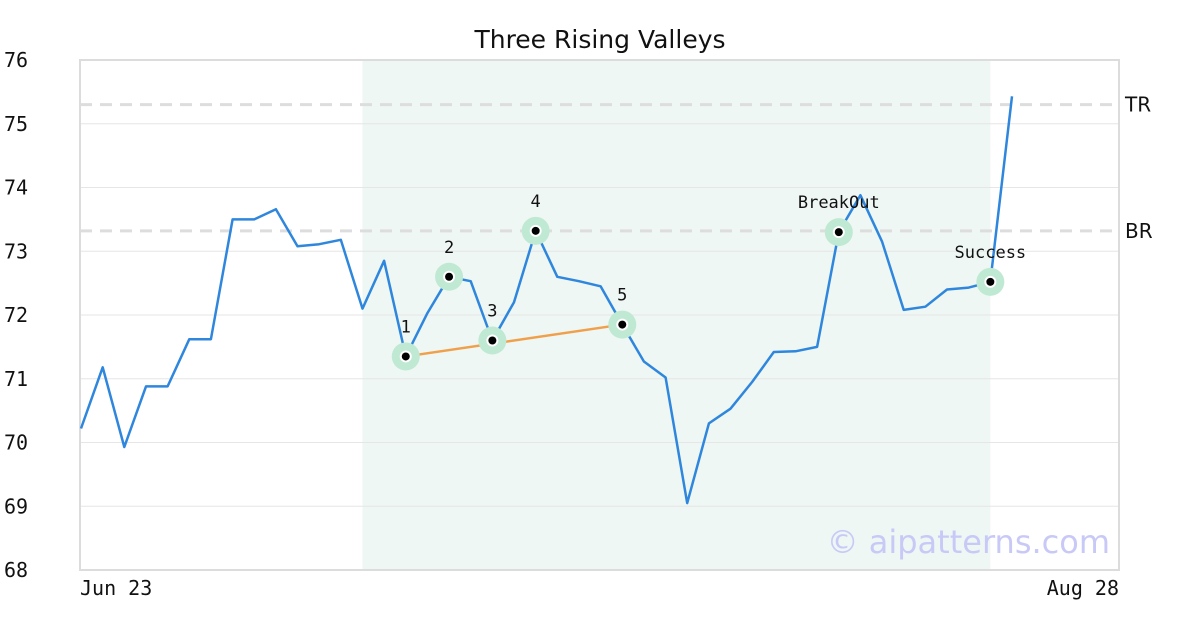 The width and height of the screenshot is (1200, 630). What do you see at coordinates (16, 315) in the screenshot?
I see `y-tick-label: 72` at bounding box center [16, 315].